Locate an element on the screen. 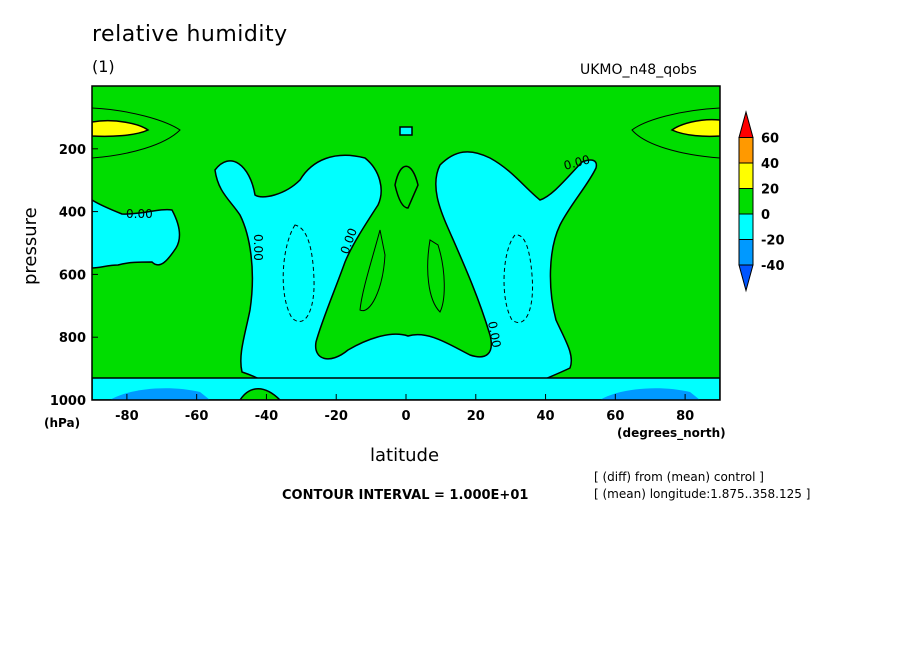 The image size is (904, 654). contour-thin-interior-right is located at coordinates (436, 276).